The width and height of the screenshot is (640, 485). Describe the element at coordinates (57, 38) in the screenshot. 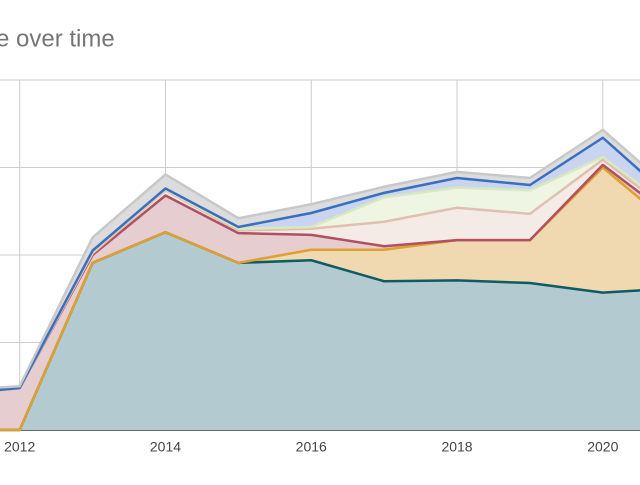

I see `chart-title: e over time` at that location.